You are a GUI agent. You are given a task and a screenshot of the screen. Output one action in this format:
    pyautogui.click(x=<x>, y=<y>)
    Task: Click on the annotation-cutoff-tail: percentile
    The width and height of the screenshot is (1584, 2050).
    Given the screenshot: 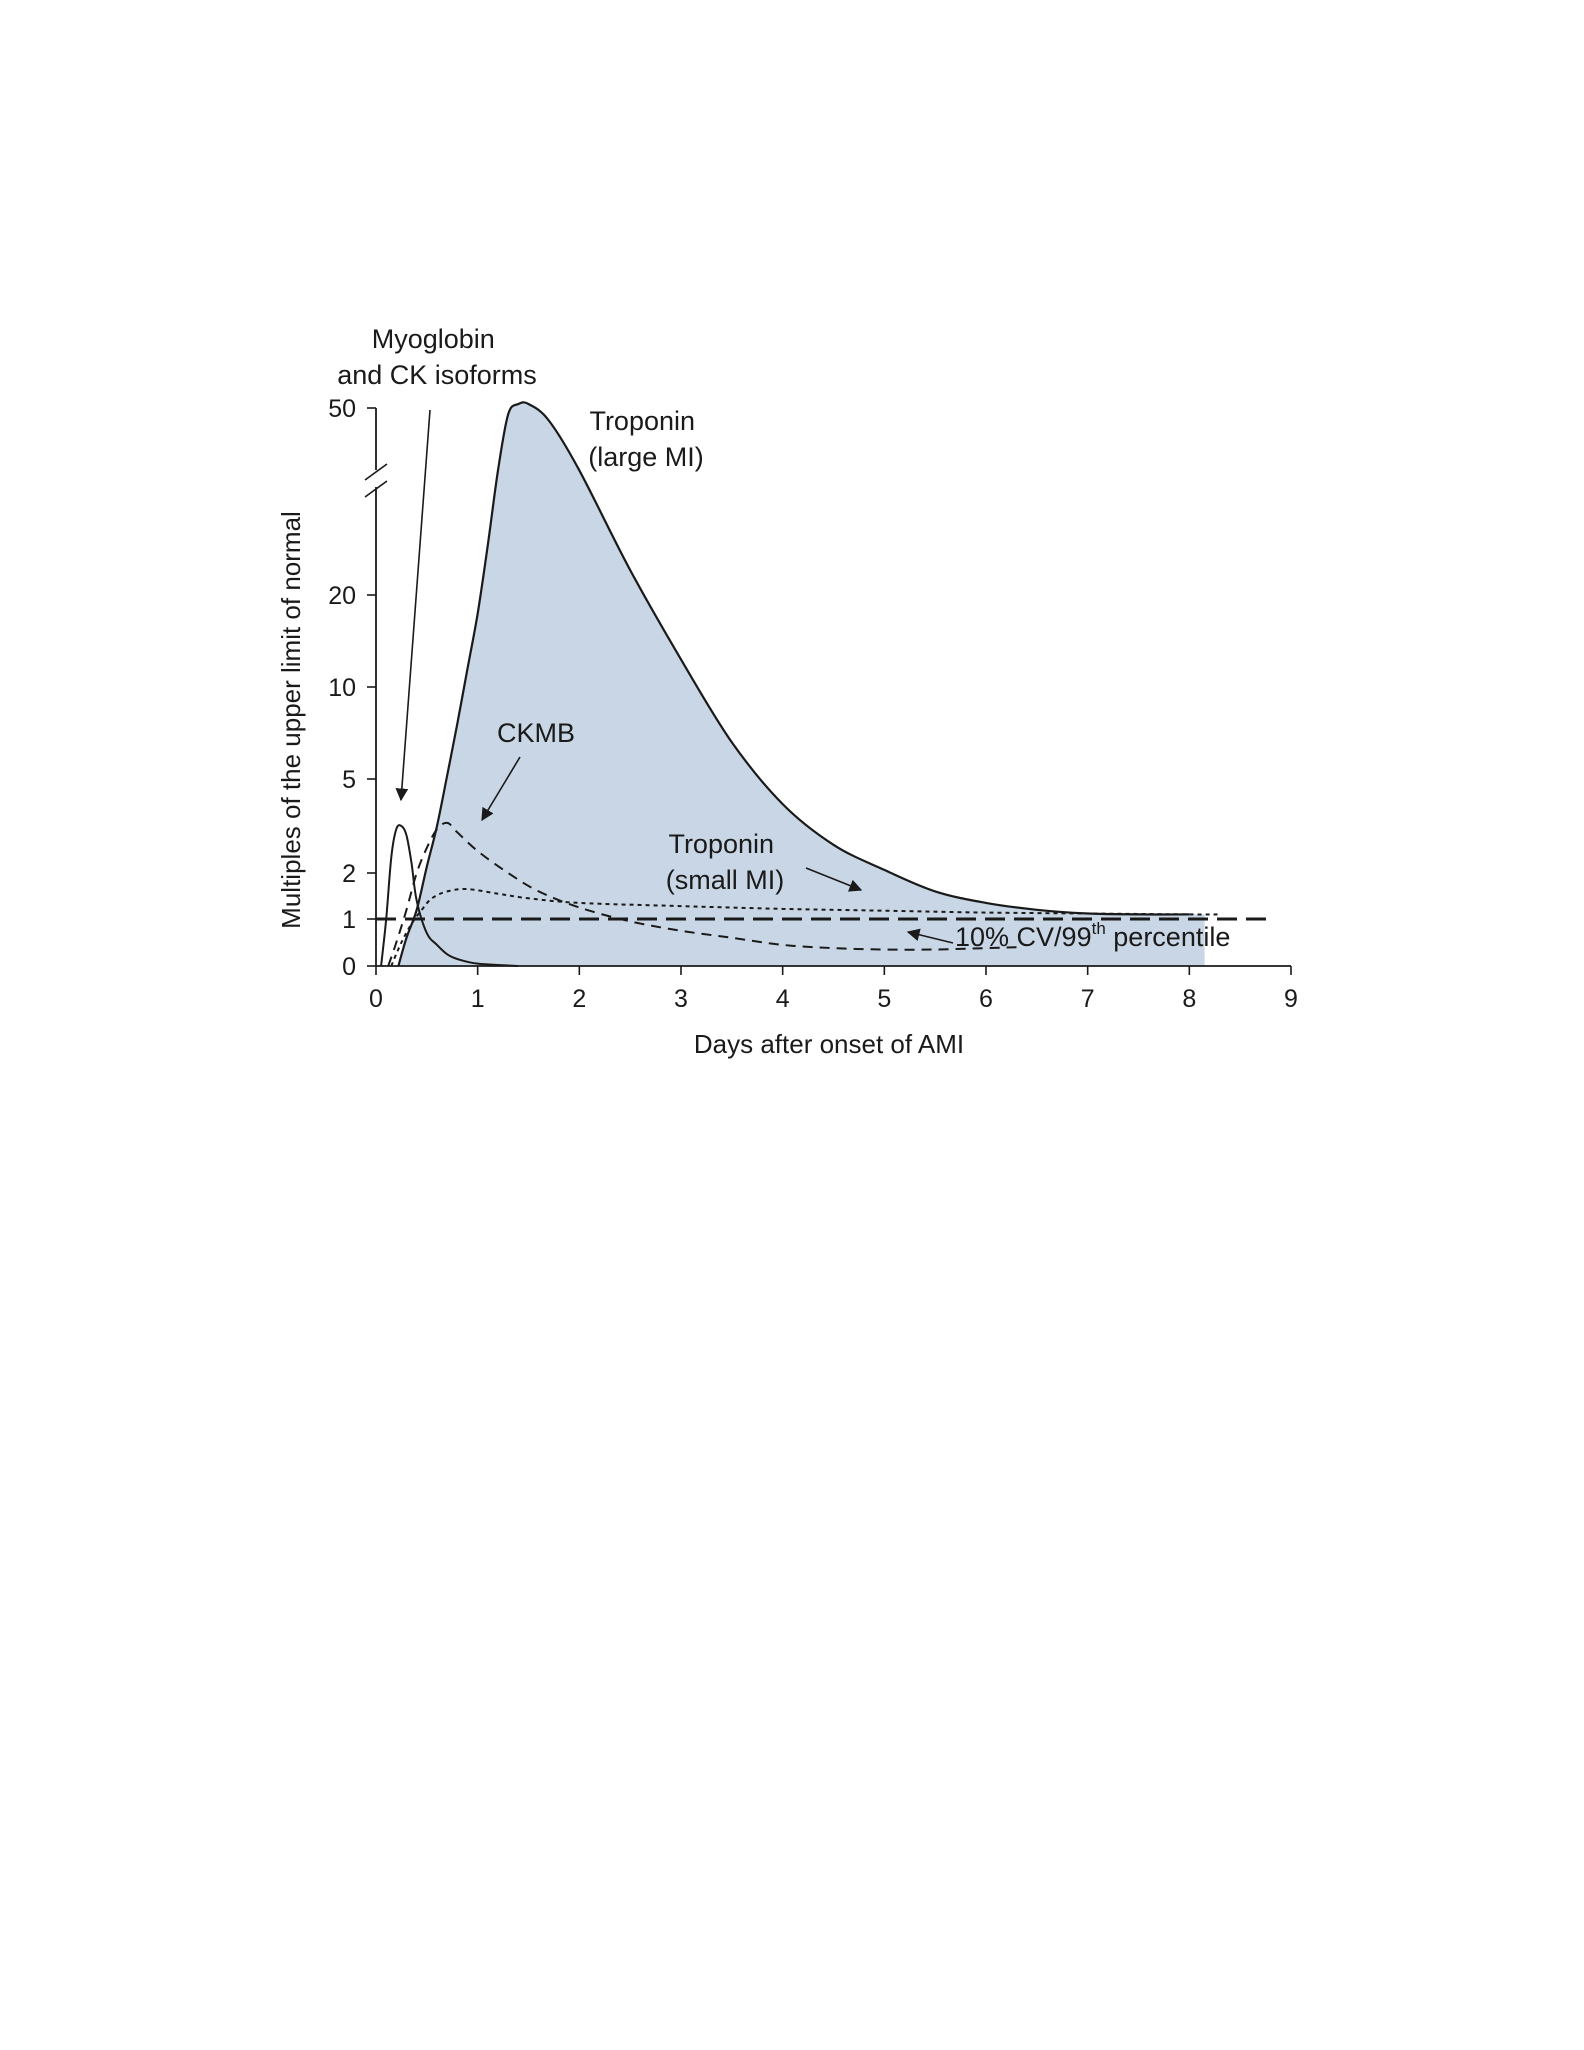 What is the action you would take?
    pyautogui.click(x=1168, y=937)
    